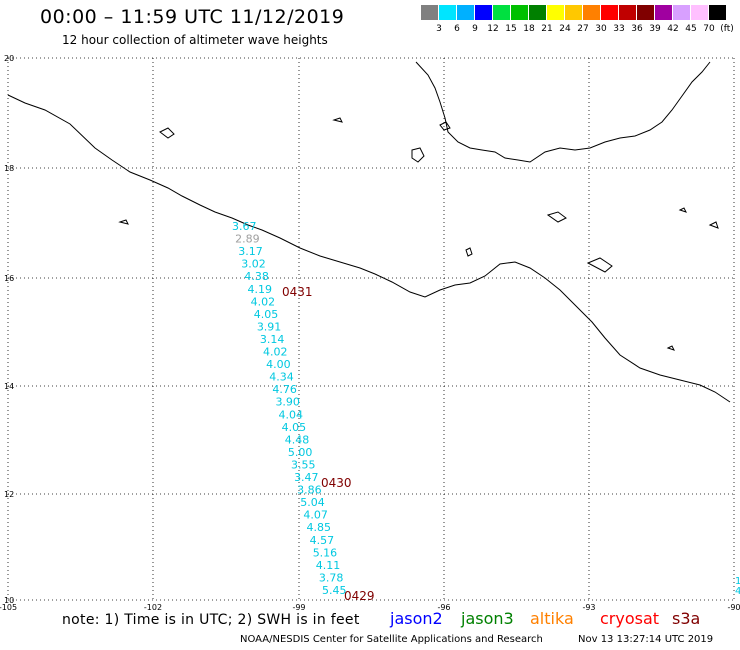  Describe the element at coordinates (278, 364) in the screenshot. I see `wave-height-value: 4.00` at that location.